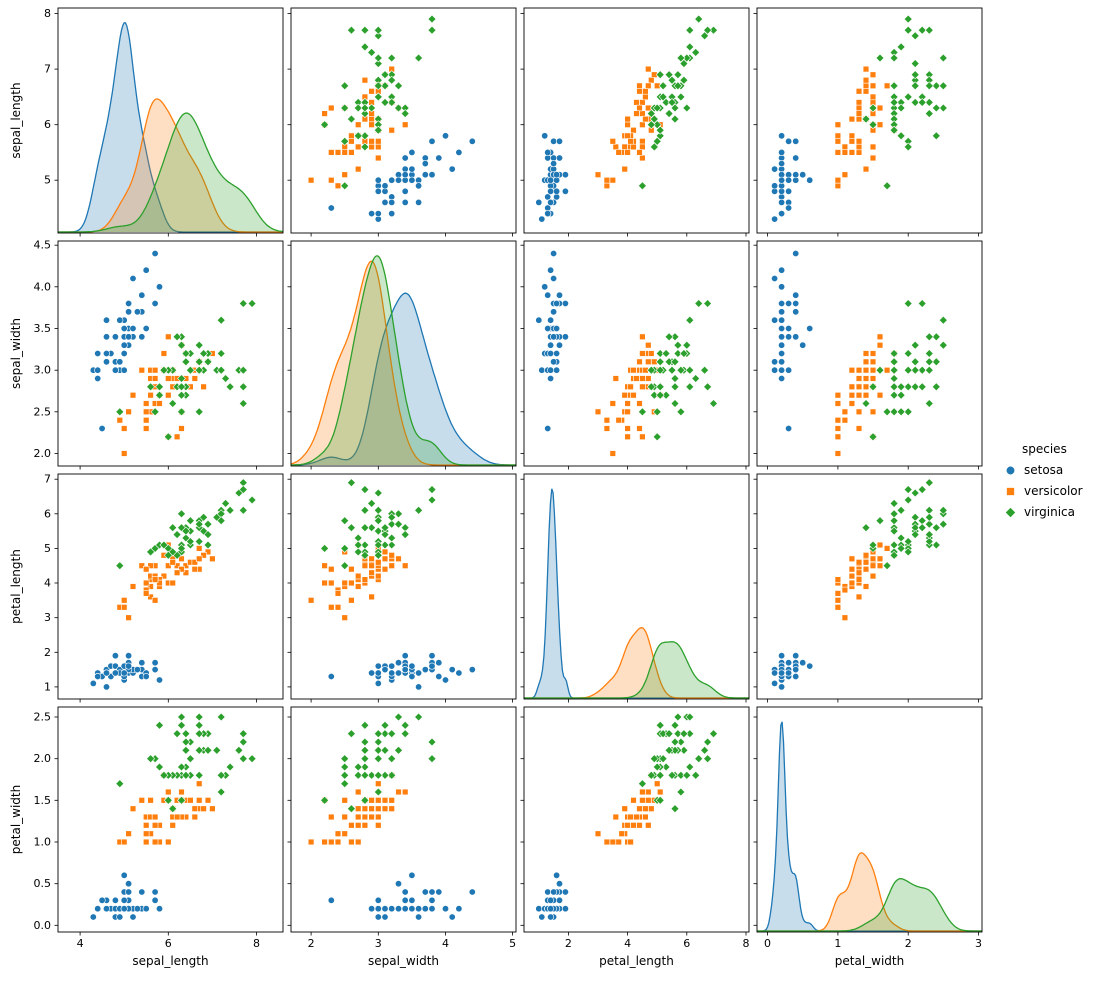 The image size is (1112, 986). I want to click on kde-fill-setosa, so click(636, 593).